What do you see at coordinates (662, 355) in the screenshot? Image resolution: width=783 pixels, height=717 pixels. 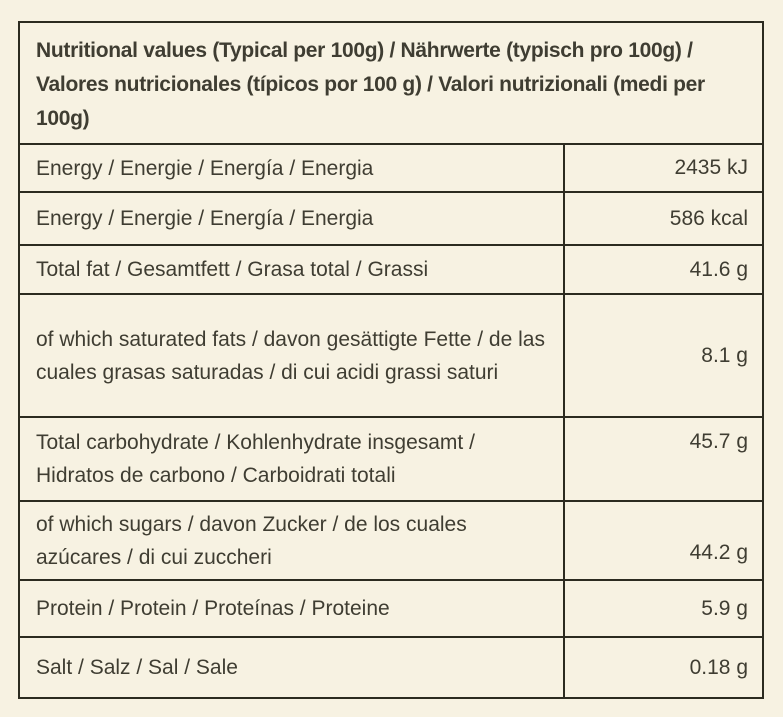 I see `row-value: 8.1 g` at bounding box center [662, 355].